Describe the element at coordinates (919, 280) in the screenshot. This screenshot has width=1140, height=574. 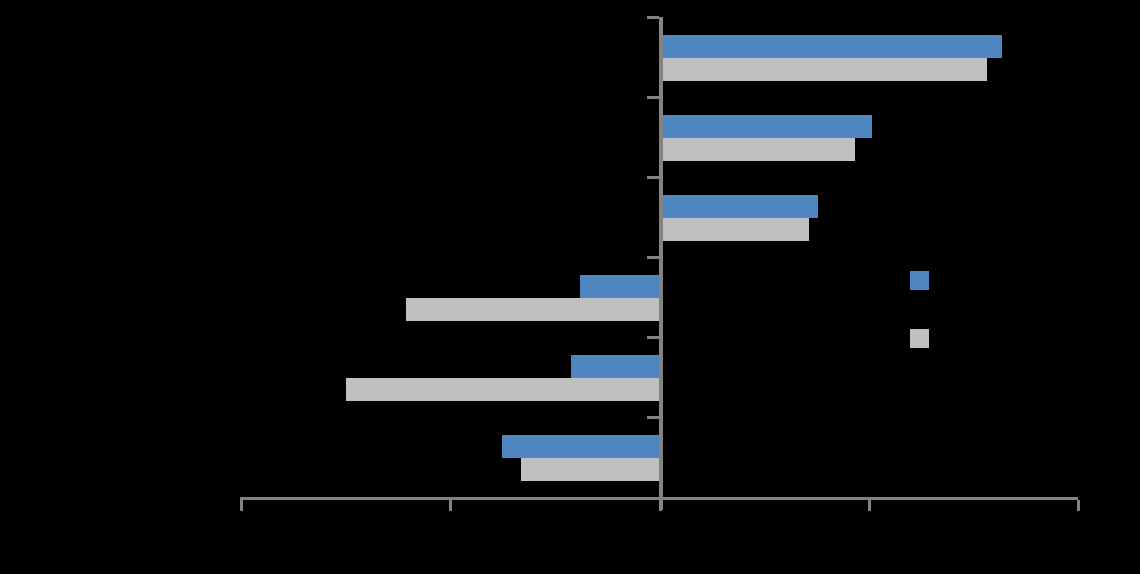
I see `legend-swatch-blue` at that location.